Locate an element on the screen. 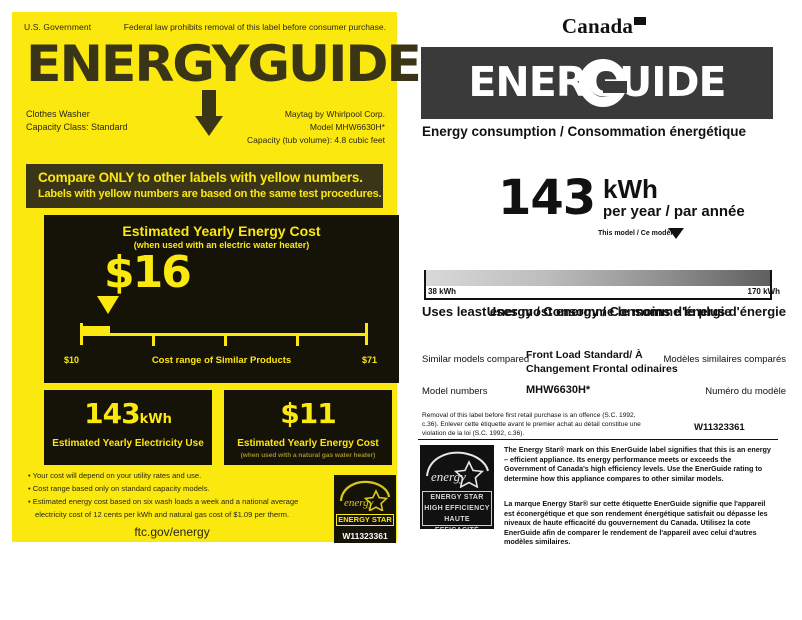  brand-name: Maytag by Whirlpool Corp. is located at coordinates (334, 114).